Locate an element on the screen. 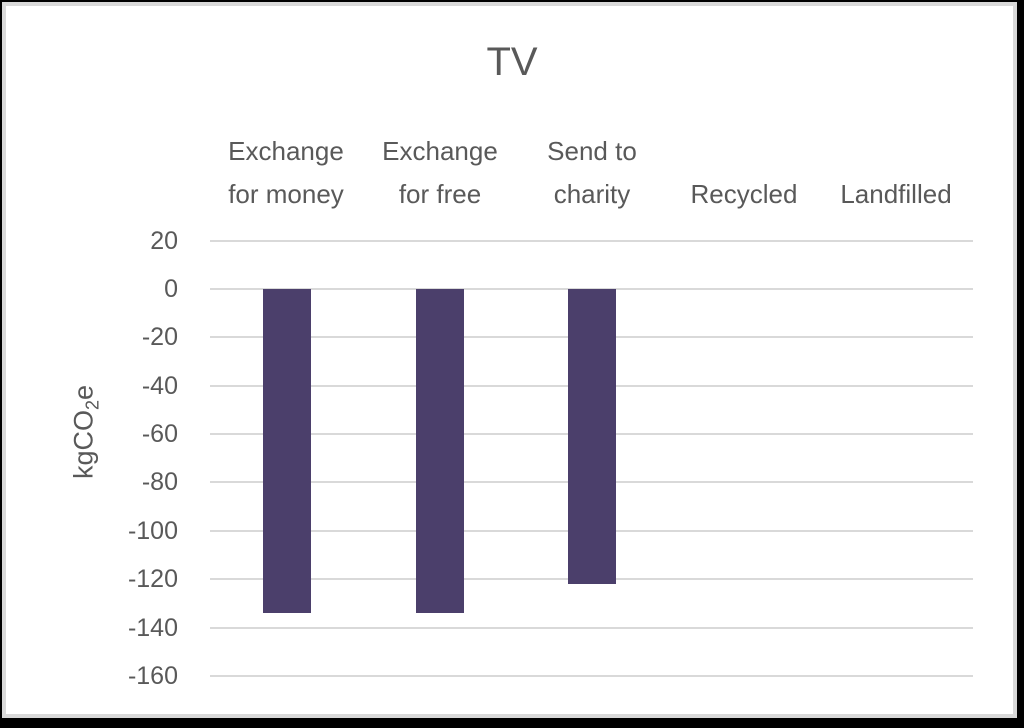 This screenshot has width=1024, height=728. category-label-send-to-charity: Send to charity is located at coordinates (592, 173).